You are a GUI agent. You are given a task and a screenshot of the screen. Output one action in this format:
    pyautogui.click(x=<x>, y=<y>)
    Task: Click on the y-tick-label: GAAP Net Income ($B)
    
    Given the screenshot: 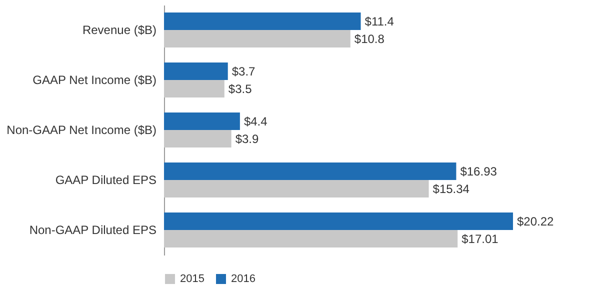 What is the action you would take?
    pyautogui.click(x=94, y=80)
    